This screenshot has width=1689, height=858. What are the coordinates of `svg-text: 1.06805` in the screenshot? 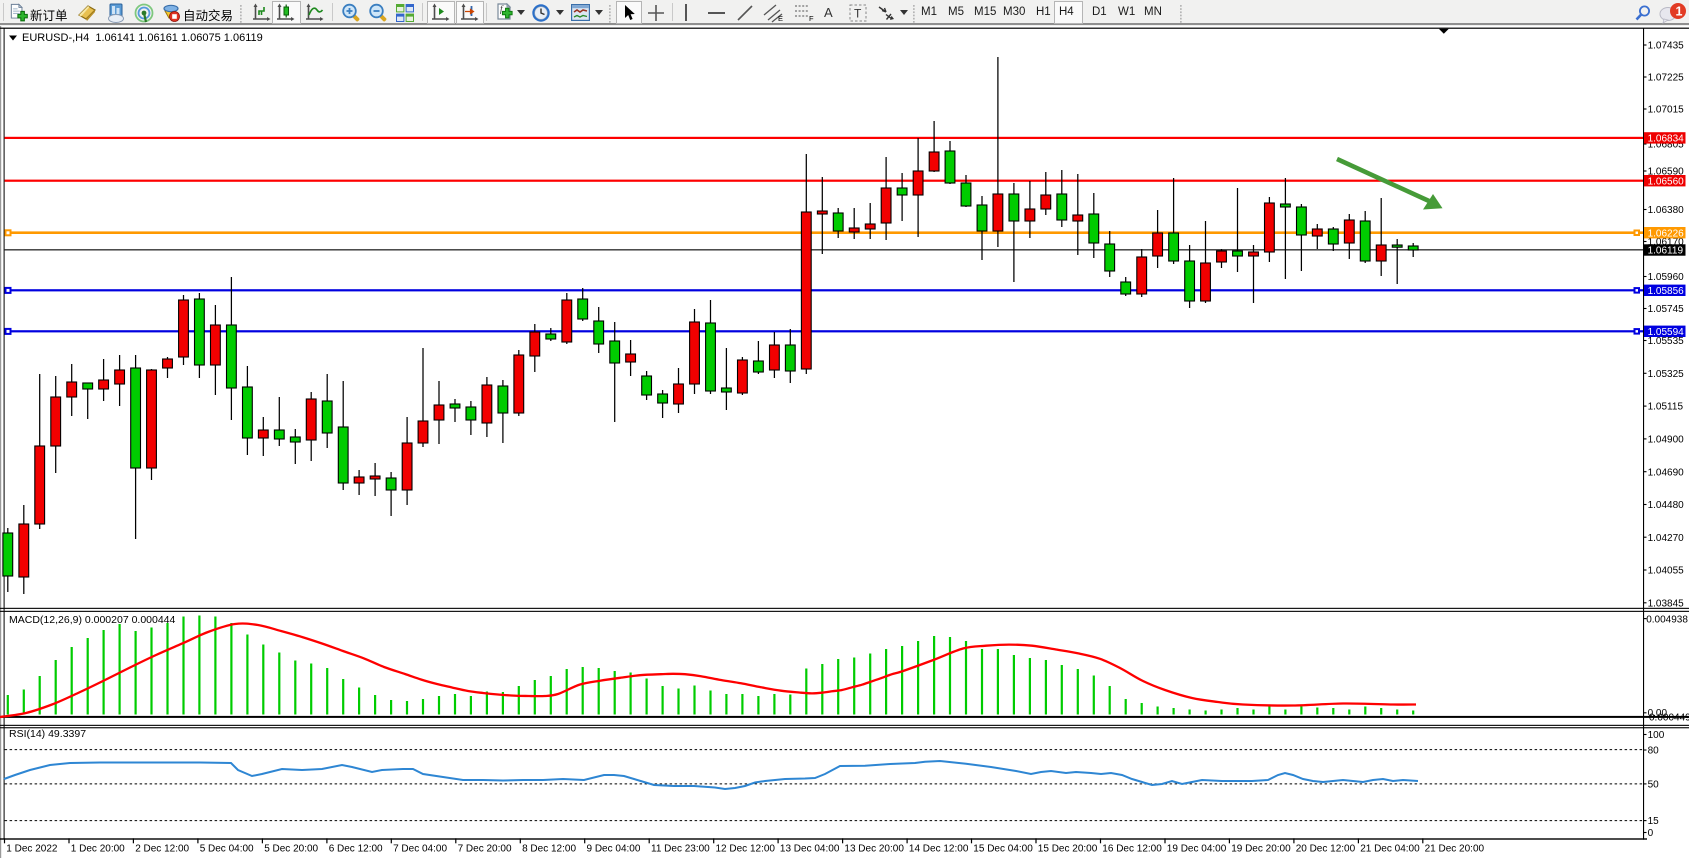 It's located at (1666, 145).